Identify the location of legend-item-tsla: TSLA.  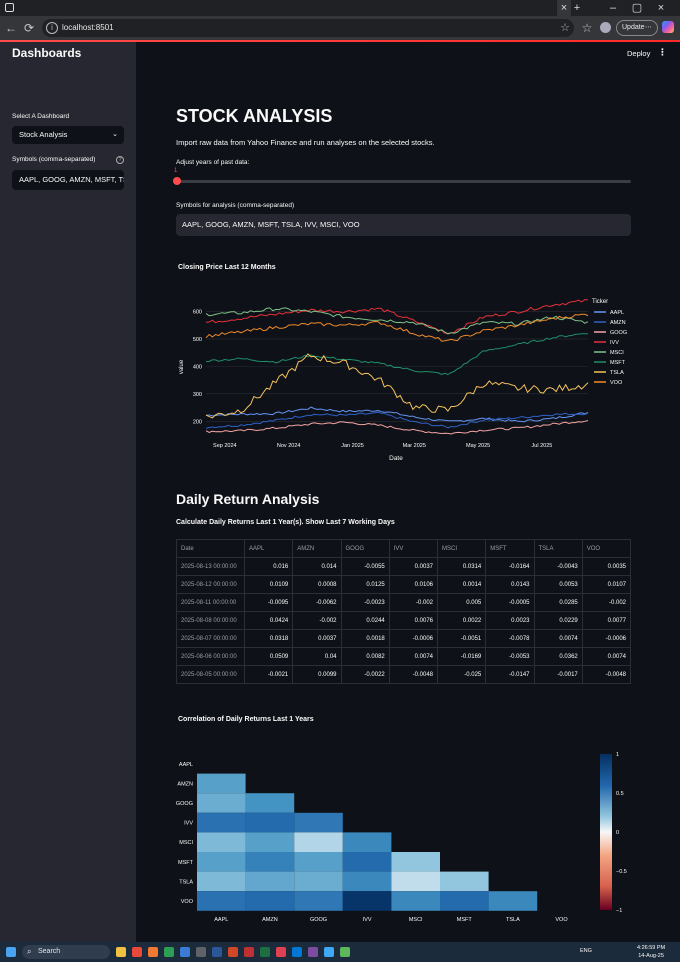
(617, 373).